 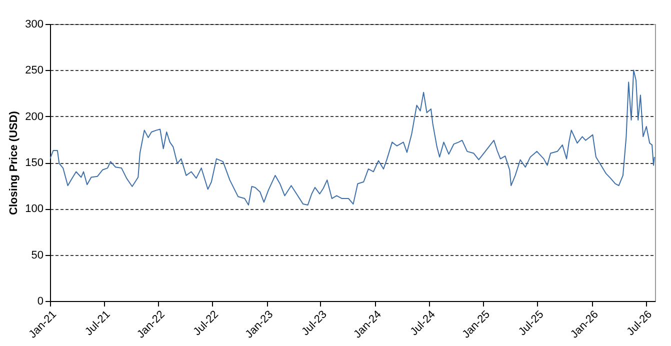 What do you see at coordinates (34, 116) in the screenshot?
I see `y-tick-label: 200` at bounding box center [34, 116].